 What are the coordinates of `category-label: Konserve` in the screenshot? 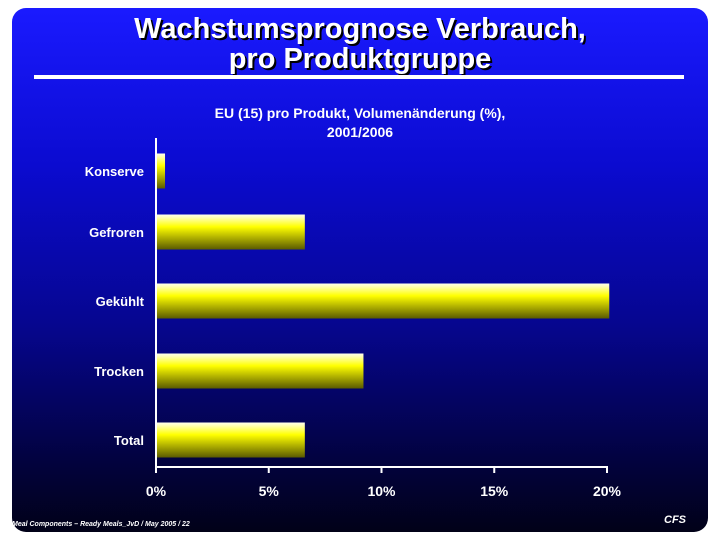 It's located at (114, 171).